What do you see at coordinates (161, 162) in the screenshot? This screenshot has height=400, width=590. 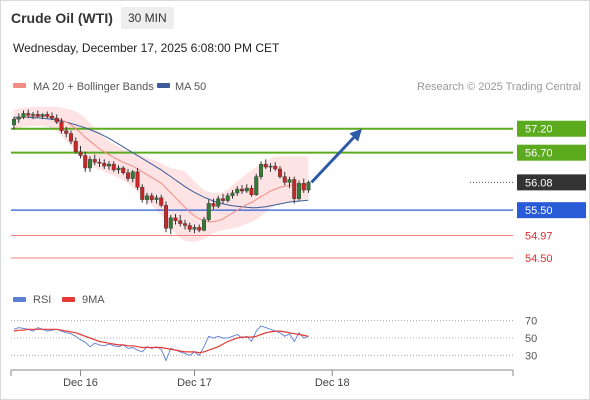 I see `ma50-line` at bounding box center [161, 162].